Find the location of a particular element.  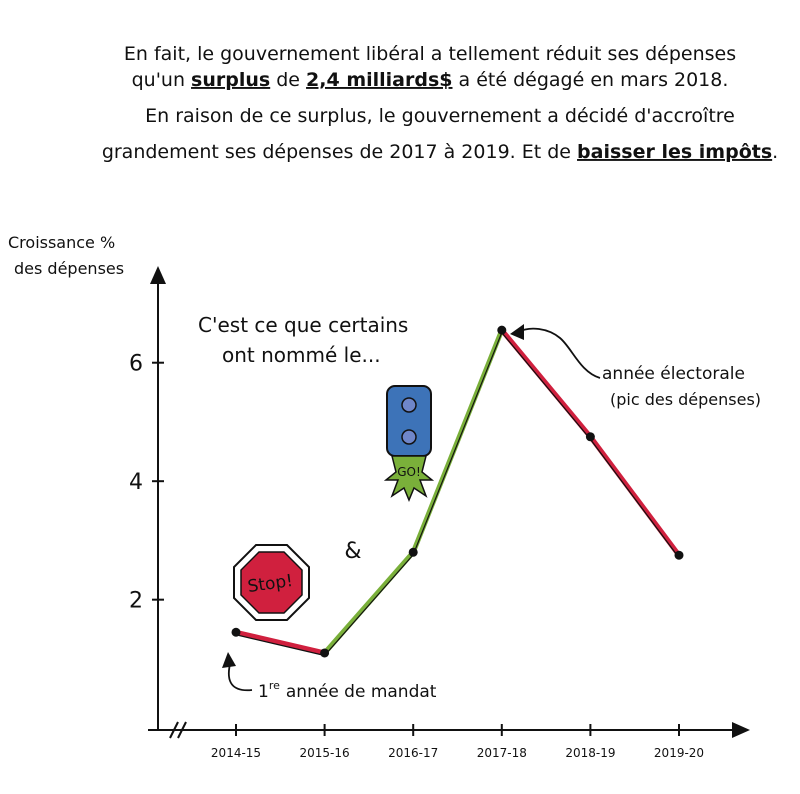

intro-line-2-mid: de is located at coordinates (288, 80).